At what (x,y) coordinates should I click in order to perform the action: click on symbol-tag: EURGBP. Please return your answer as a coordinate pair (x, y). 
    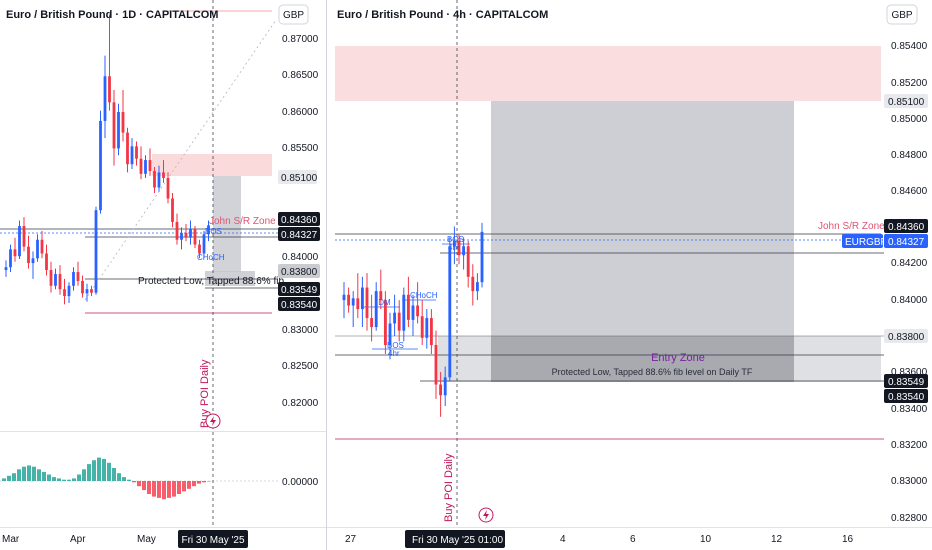
    Looking at the image, I should click on (865, 241).